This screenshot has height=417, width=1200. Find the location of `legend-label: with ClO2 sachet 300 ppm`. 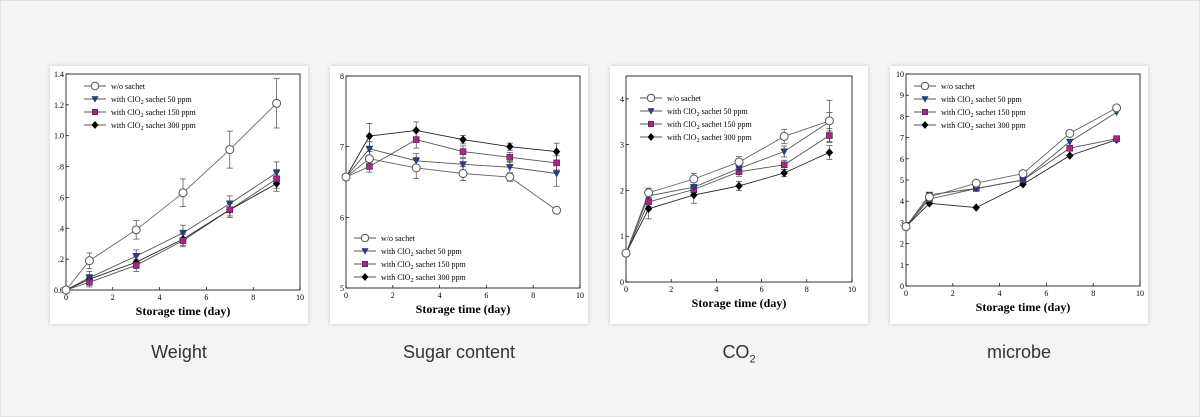

legend-label: with ClO2 sachet 300 ppm is located at coordinates (154, 126).